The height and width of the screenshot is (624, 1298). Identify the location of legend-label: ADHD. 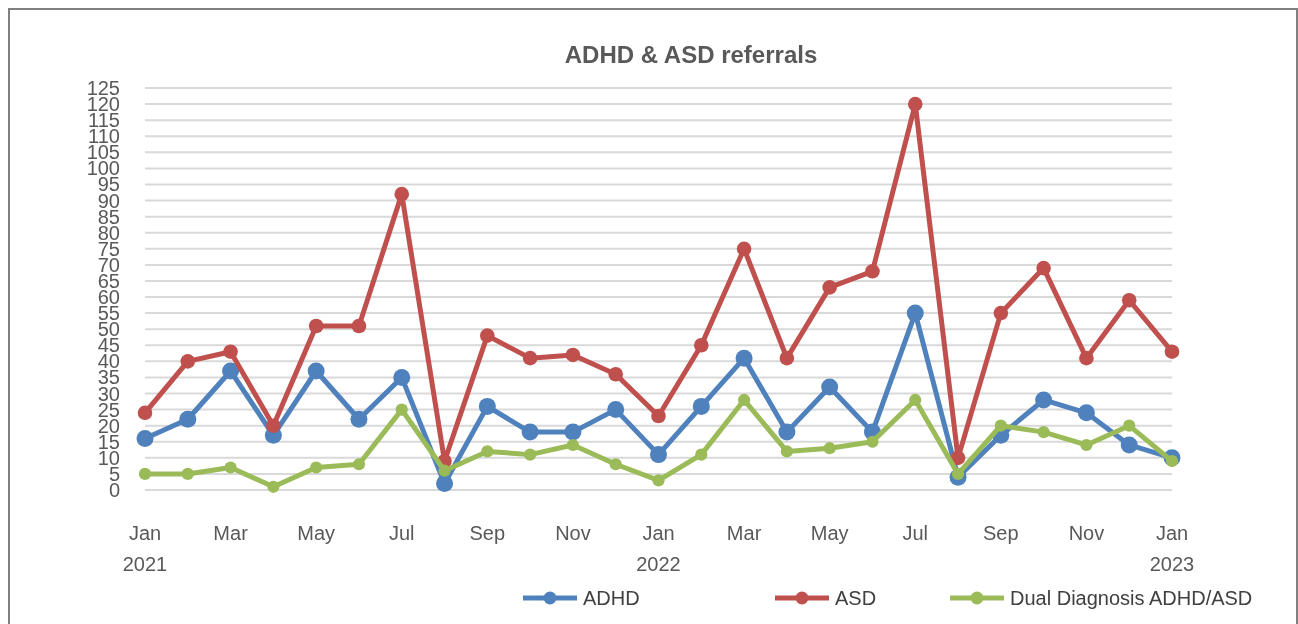
(611, 598).